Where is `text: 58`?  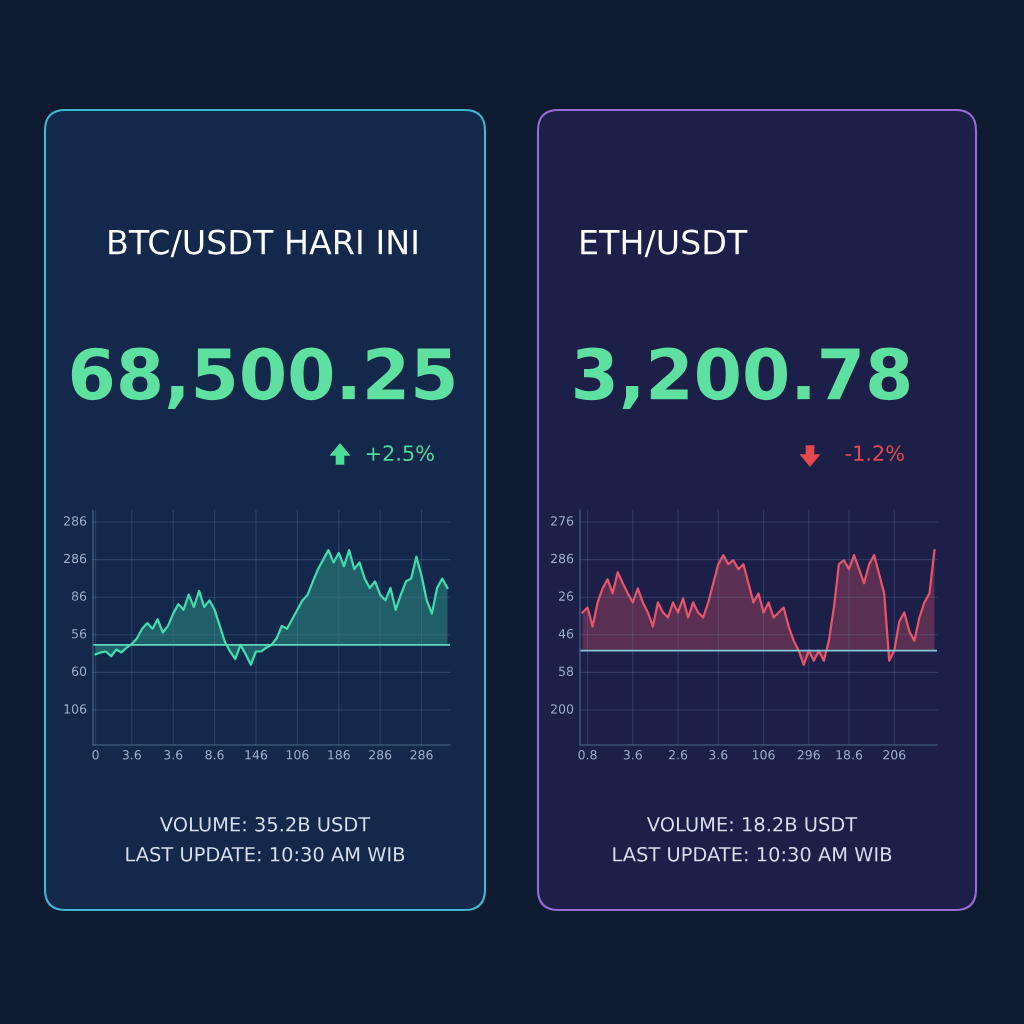 text: 58 is located at coordinates (566, 671).